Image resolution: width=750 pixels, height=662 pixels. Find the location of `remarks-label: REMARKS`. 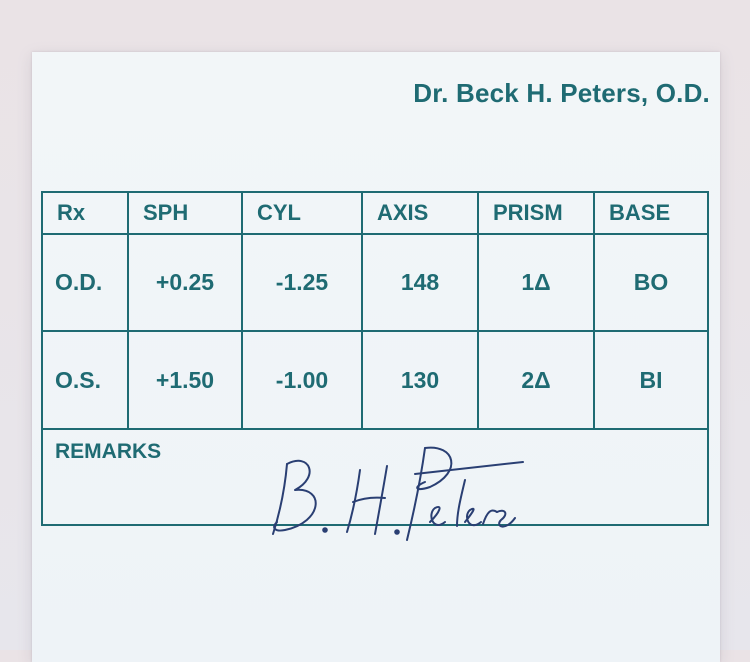

remarks-label: REMARKS is located at coordinates (108, 451).